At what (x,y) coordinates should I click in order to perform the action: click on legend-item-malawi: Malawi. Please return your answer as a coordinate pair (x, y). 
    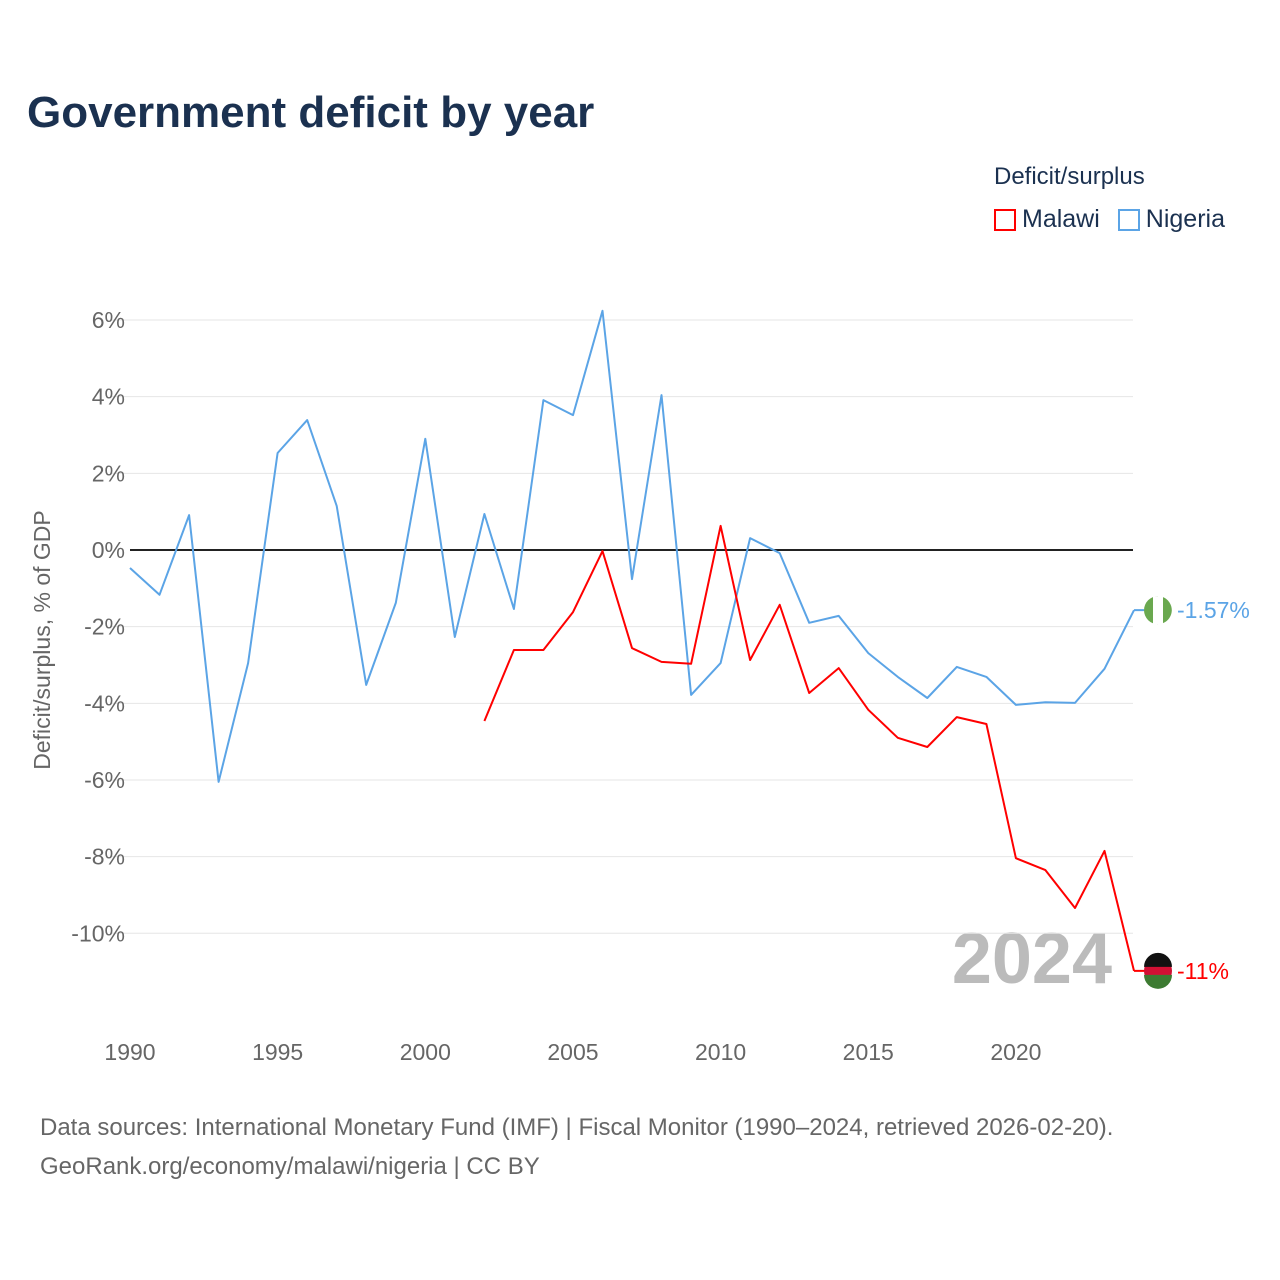
    Looking at the image, I should click on (1047, 219).